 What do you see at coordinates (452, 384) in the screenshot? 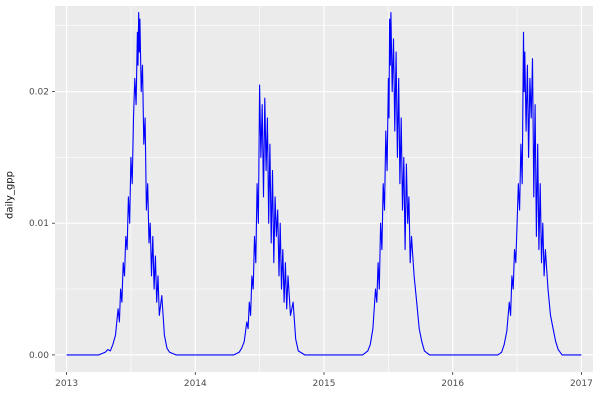
I see `x-tick-label: 2016` at bounding box center [452, 384].